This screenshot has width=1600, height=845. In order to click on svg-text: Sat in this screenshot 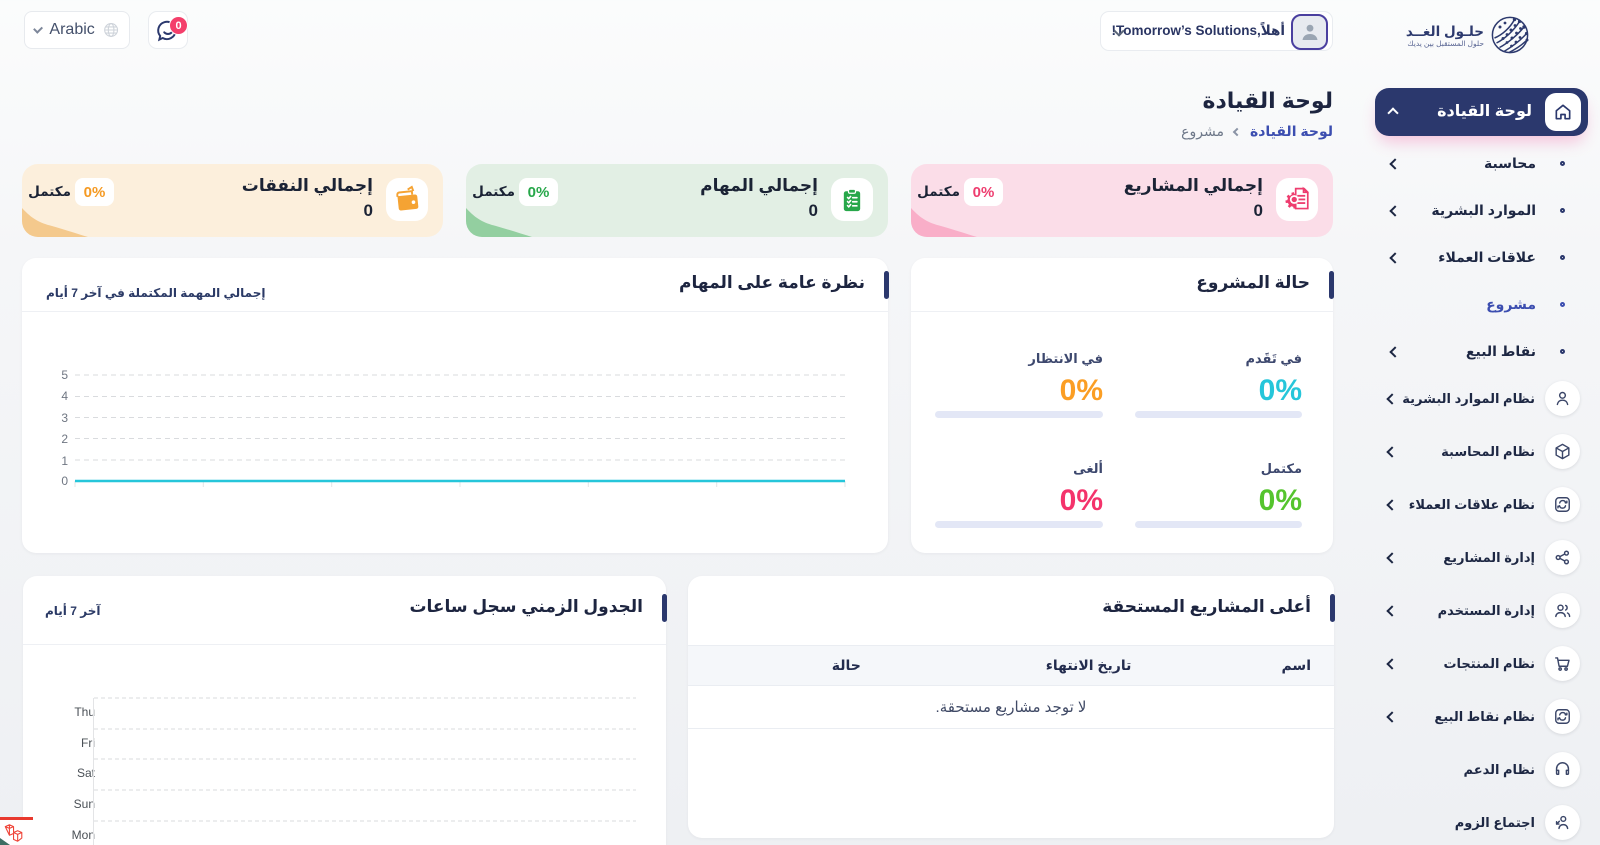, I will do `click(86, 773)`.